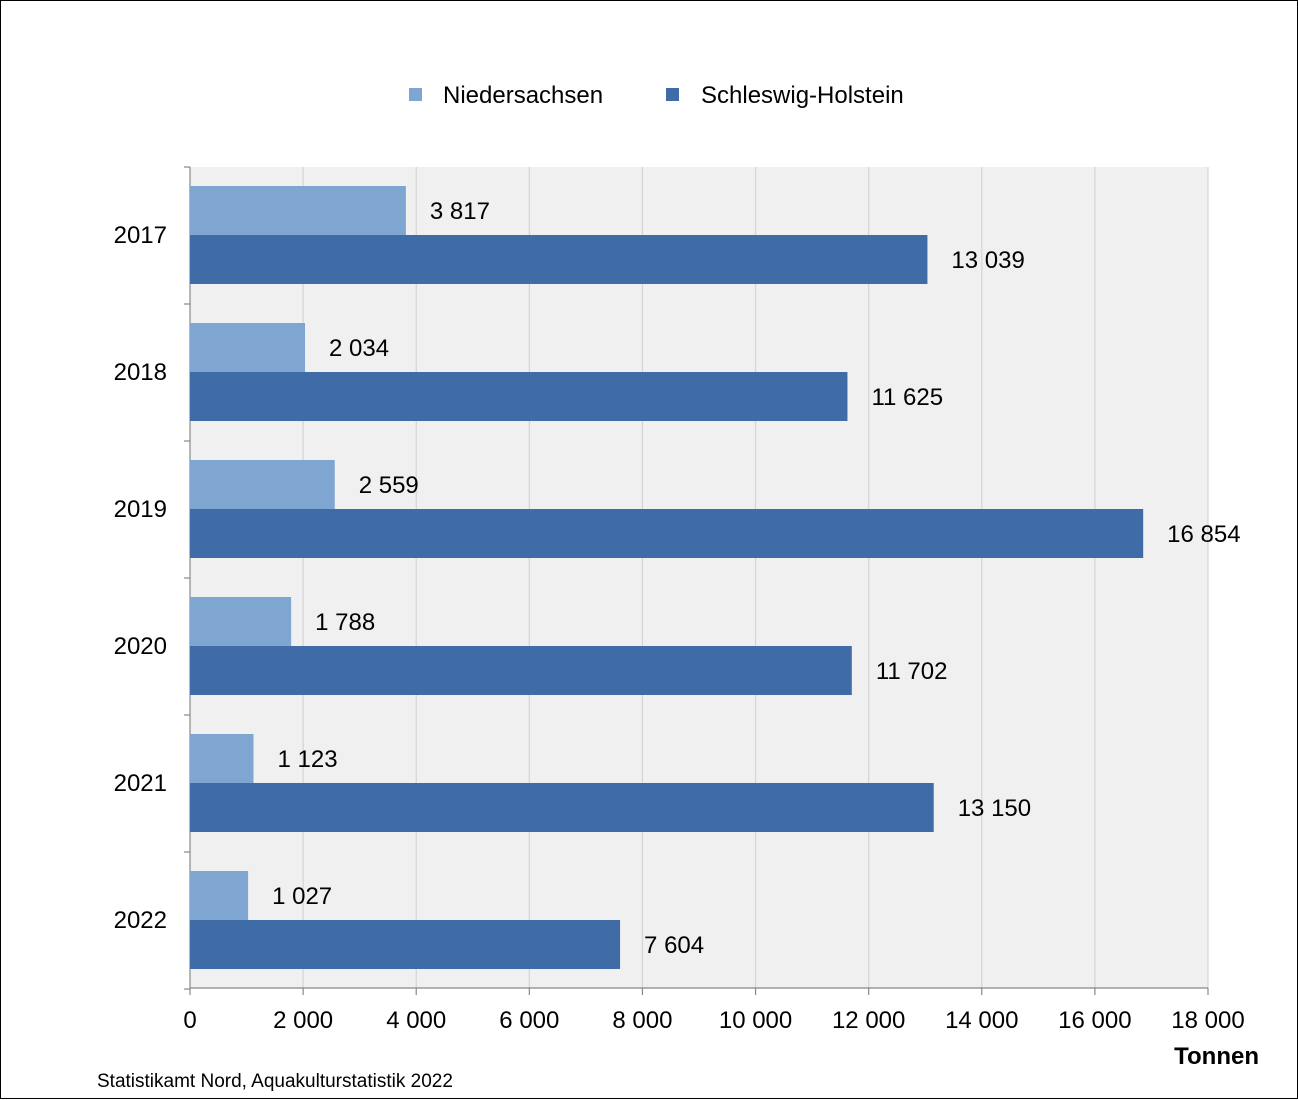  What do you see at coordinates (1207, 1020) in the screenshot?
I see `x-tick-label: 18 000` at bounding box center [1207, 1020].